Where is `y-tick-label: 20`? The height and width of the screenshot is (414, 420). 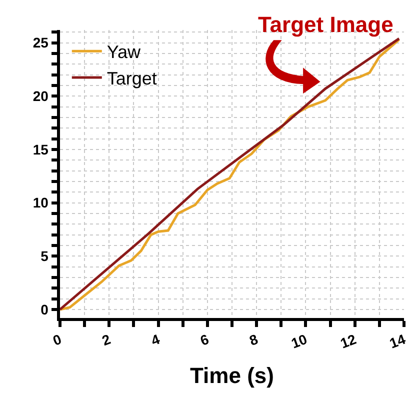 y-tick-label: 20 is located at coordinates (40, 96).